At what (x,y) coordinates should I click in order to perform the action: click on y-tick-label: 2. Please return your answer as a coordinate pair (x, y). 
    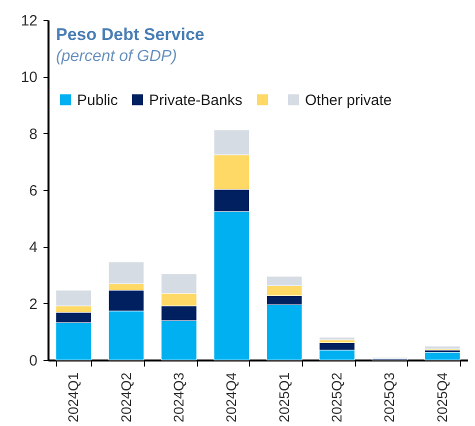
    Looking at the image, I should click on (33, 304).